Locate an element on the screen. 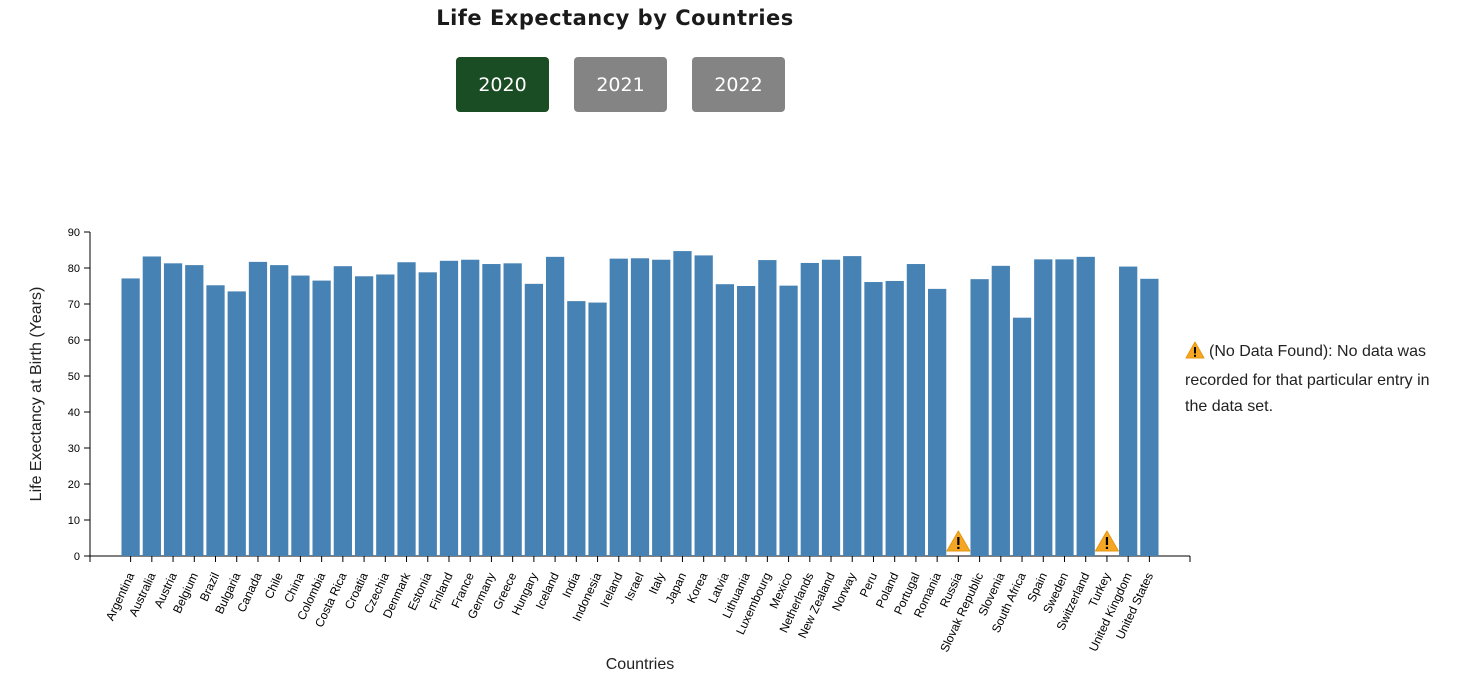 The width and height of the screenshot is (1458, 692). y-tick-label: 90 is located at coordinates (74, 233).